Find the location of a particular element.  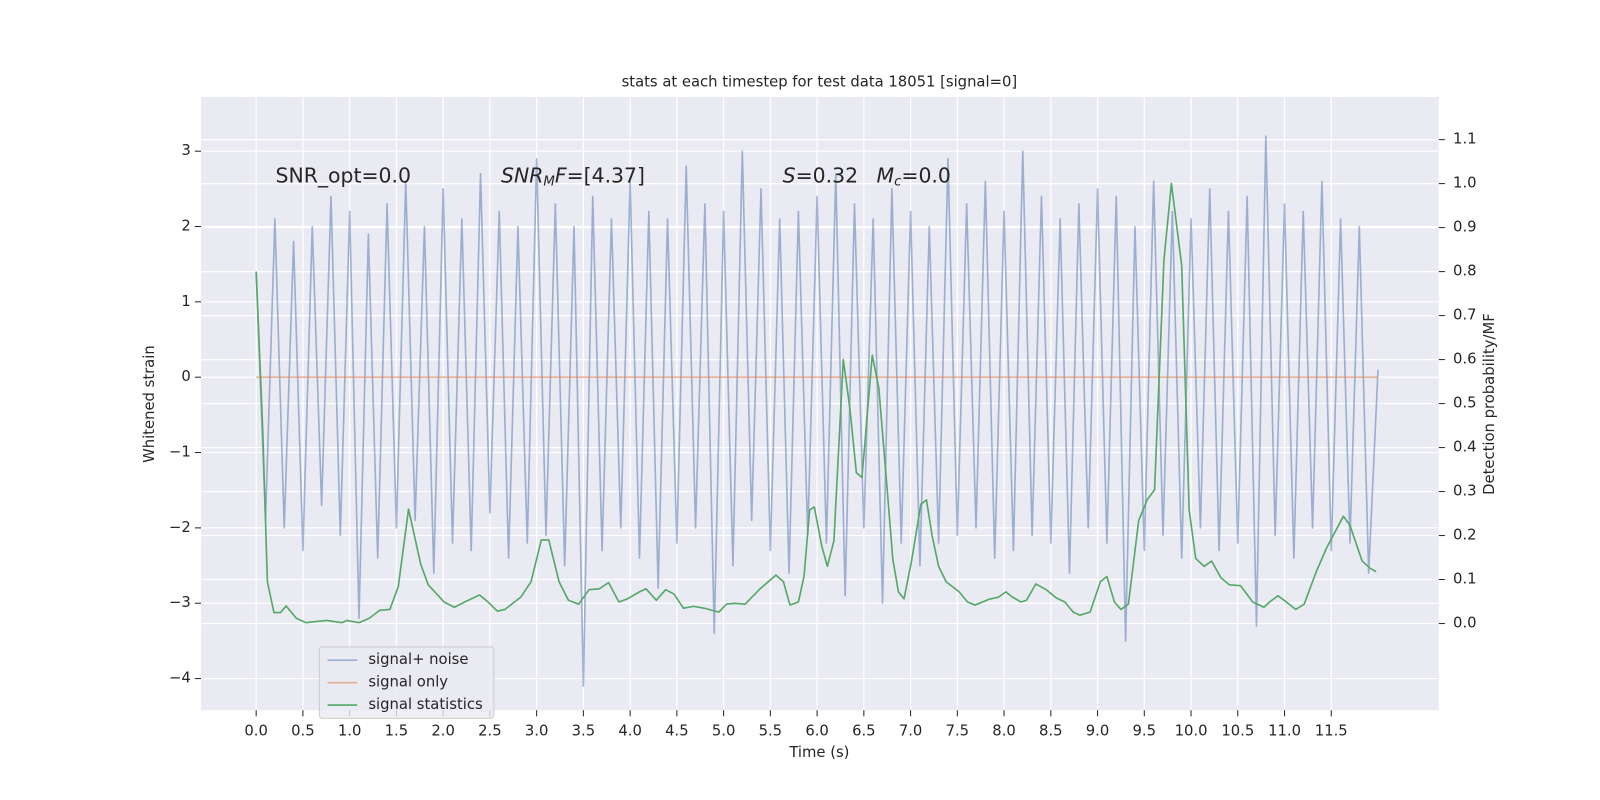

x-tick-label: 7.0 is located at coordinates (911, 731).